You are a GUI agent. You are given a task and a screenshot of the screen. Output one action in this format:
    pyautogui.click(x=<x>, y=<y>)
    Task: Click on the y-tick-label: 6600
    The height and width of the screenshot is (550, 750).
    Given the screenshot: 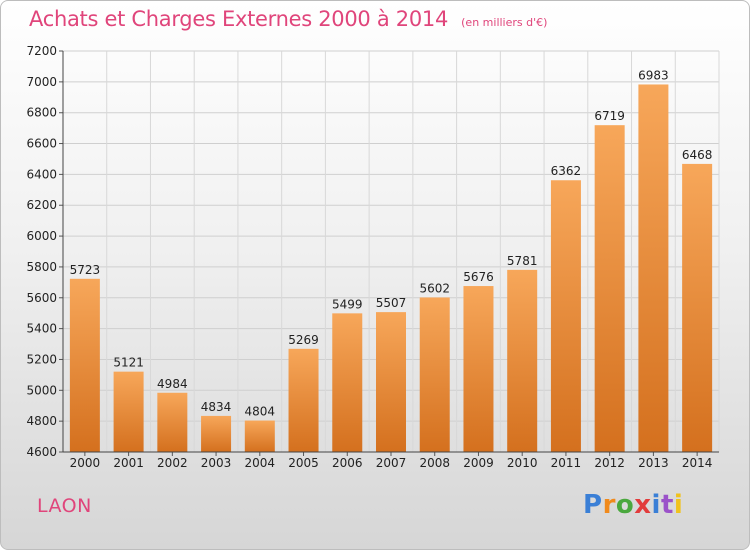 What is the action you would take?
    pyautogui.click(x=41, y=144)
    